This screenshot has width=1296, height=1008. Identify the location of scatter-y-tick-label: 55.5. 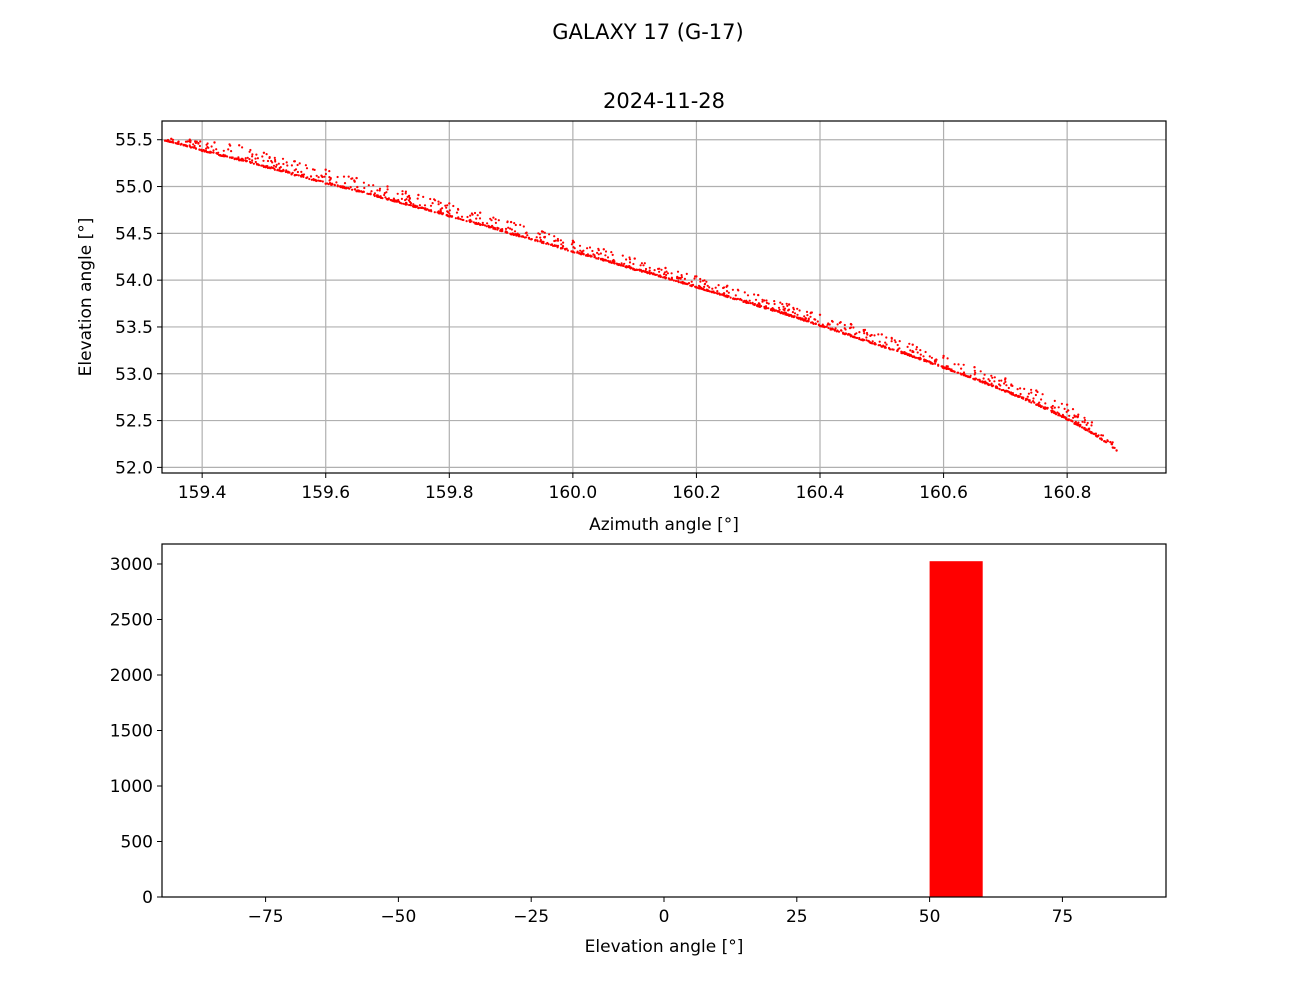
(134, 141).